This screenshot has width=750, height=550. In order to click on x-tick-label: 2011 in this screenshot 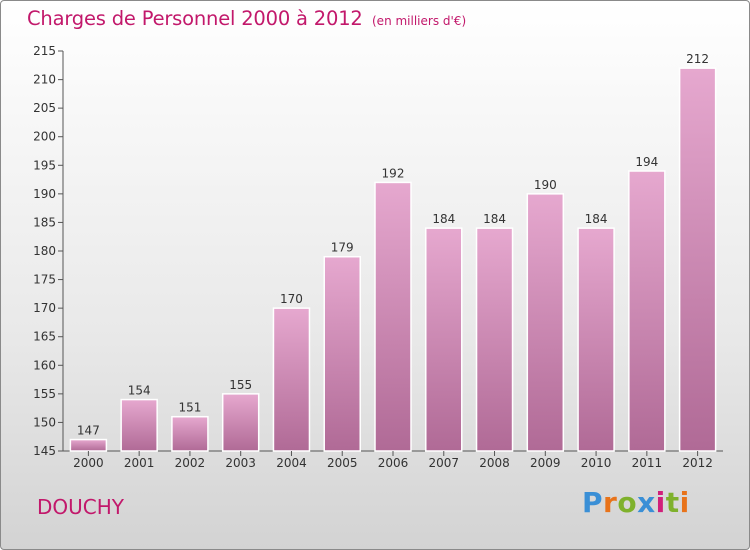, I will do `click(647, 463)`.